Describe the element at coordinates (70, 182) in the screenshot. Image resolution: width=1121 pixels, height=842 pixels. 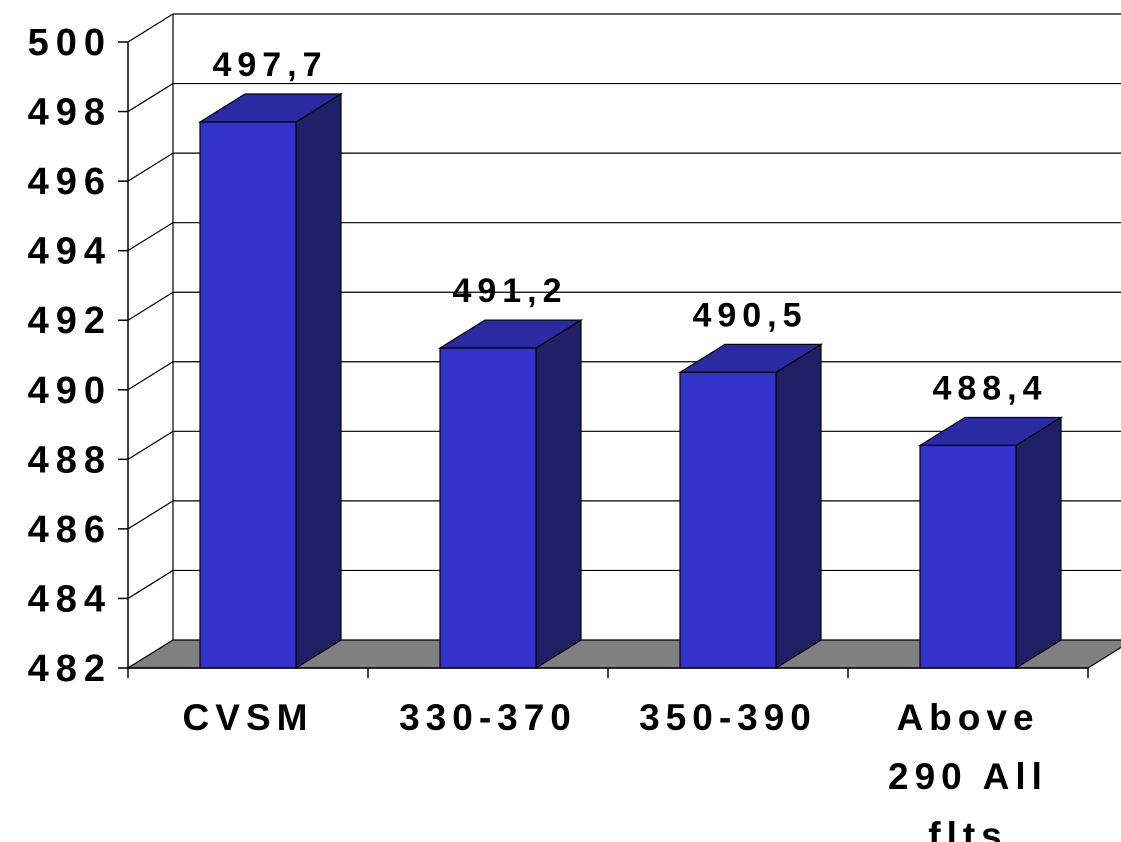
I see `y-tick-label: 496` at that location.